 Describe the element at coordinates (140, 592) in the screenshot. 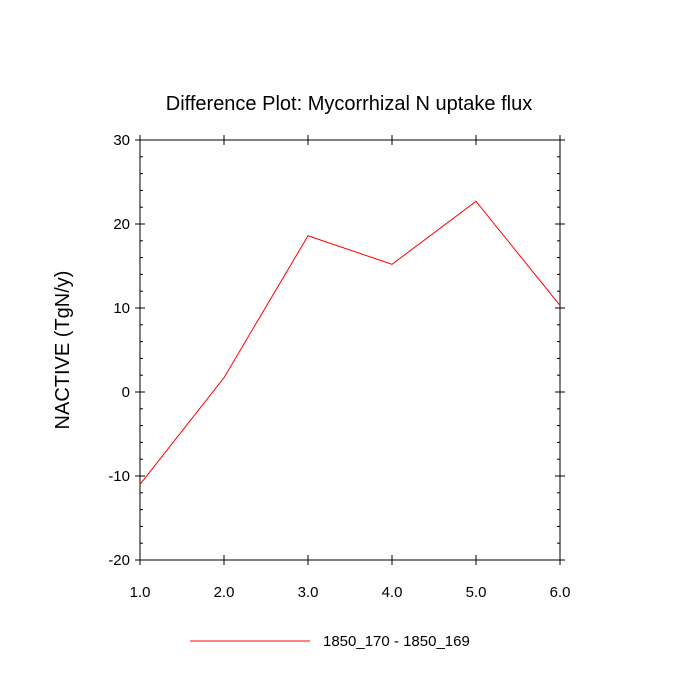

I see `x-tick-label: 1.0` at that location.